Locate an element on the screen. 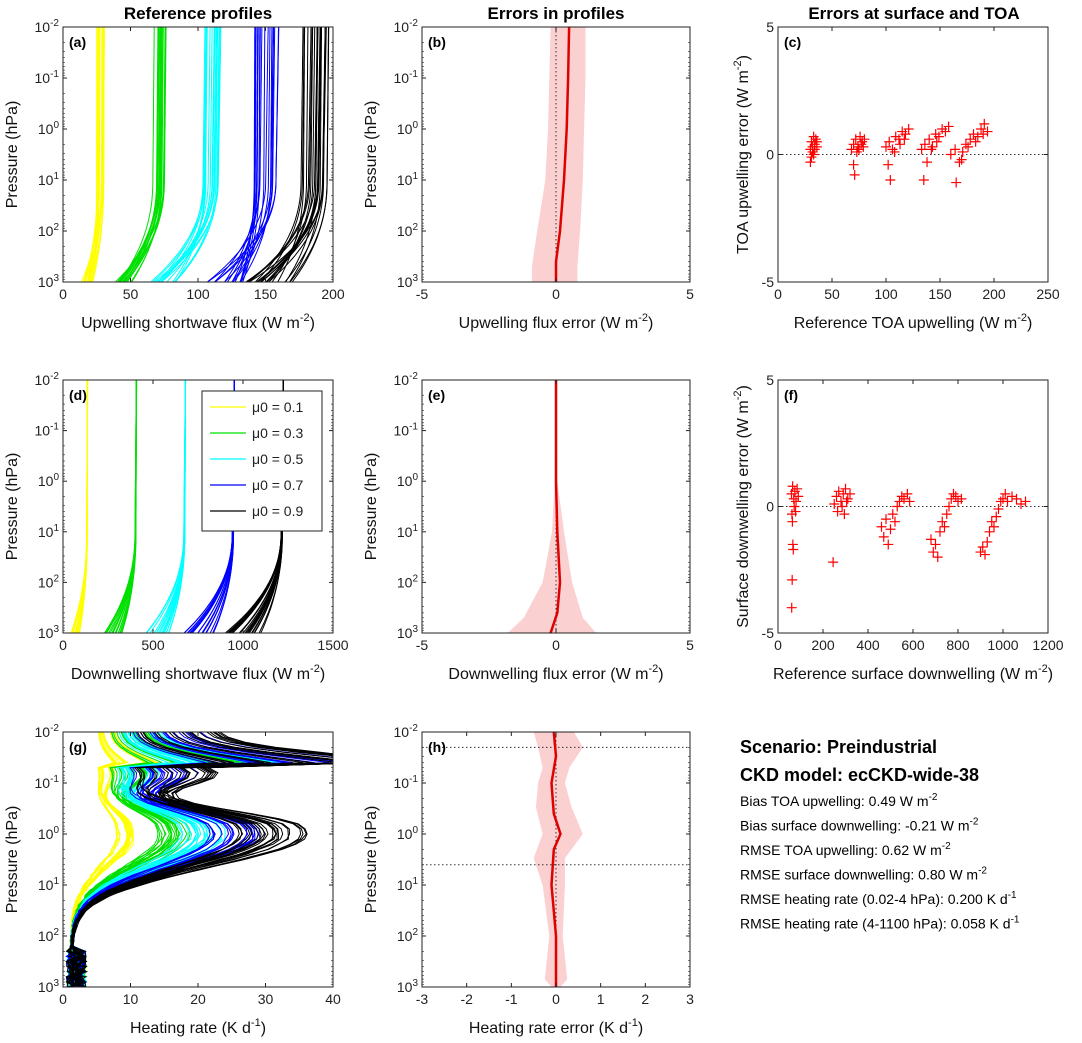 The image size is (1082, 1043). x-tick-label: 50 is located at coordinates (832, 294).